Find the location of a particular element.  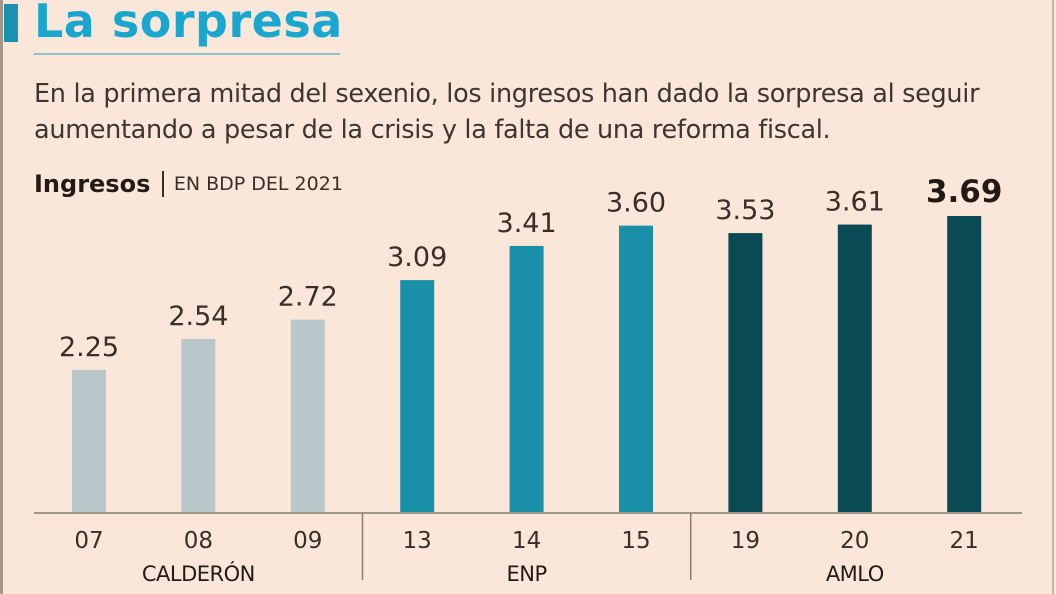

frame-right-border is located at coordinates (1053, 297).